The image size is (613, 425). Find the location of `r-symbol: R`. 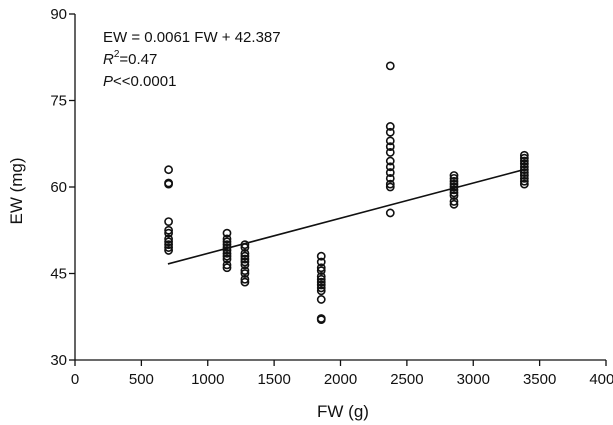

r-symbol: R is located at coordinates (108, 59).